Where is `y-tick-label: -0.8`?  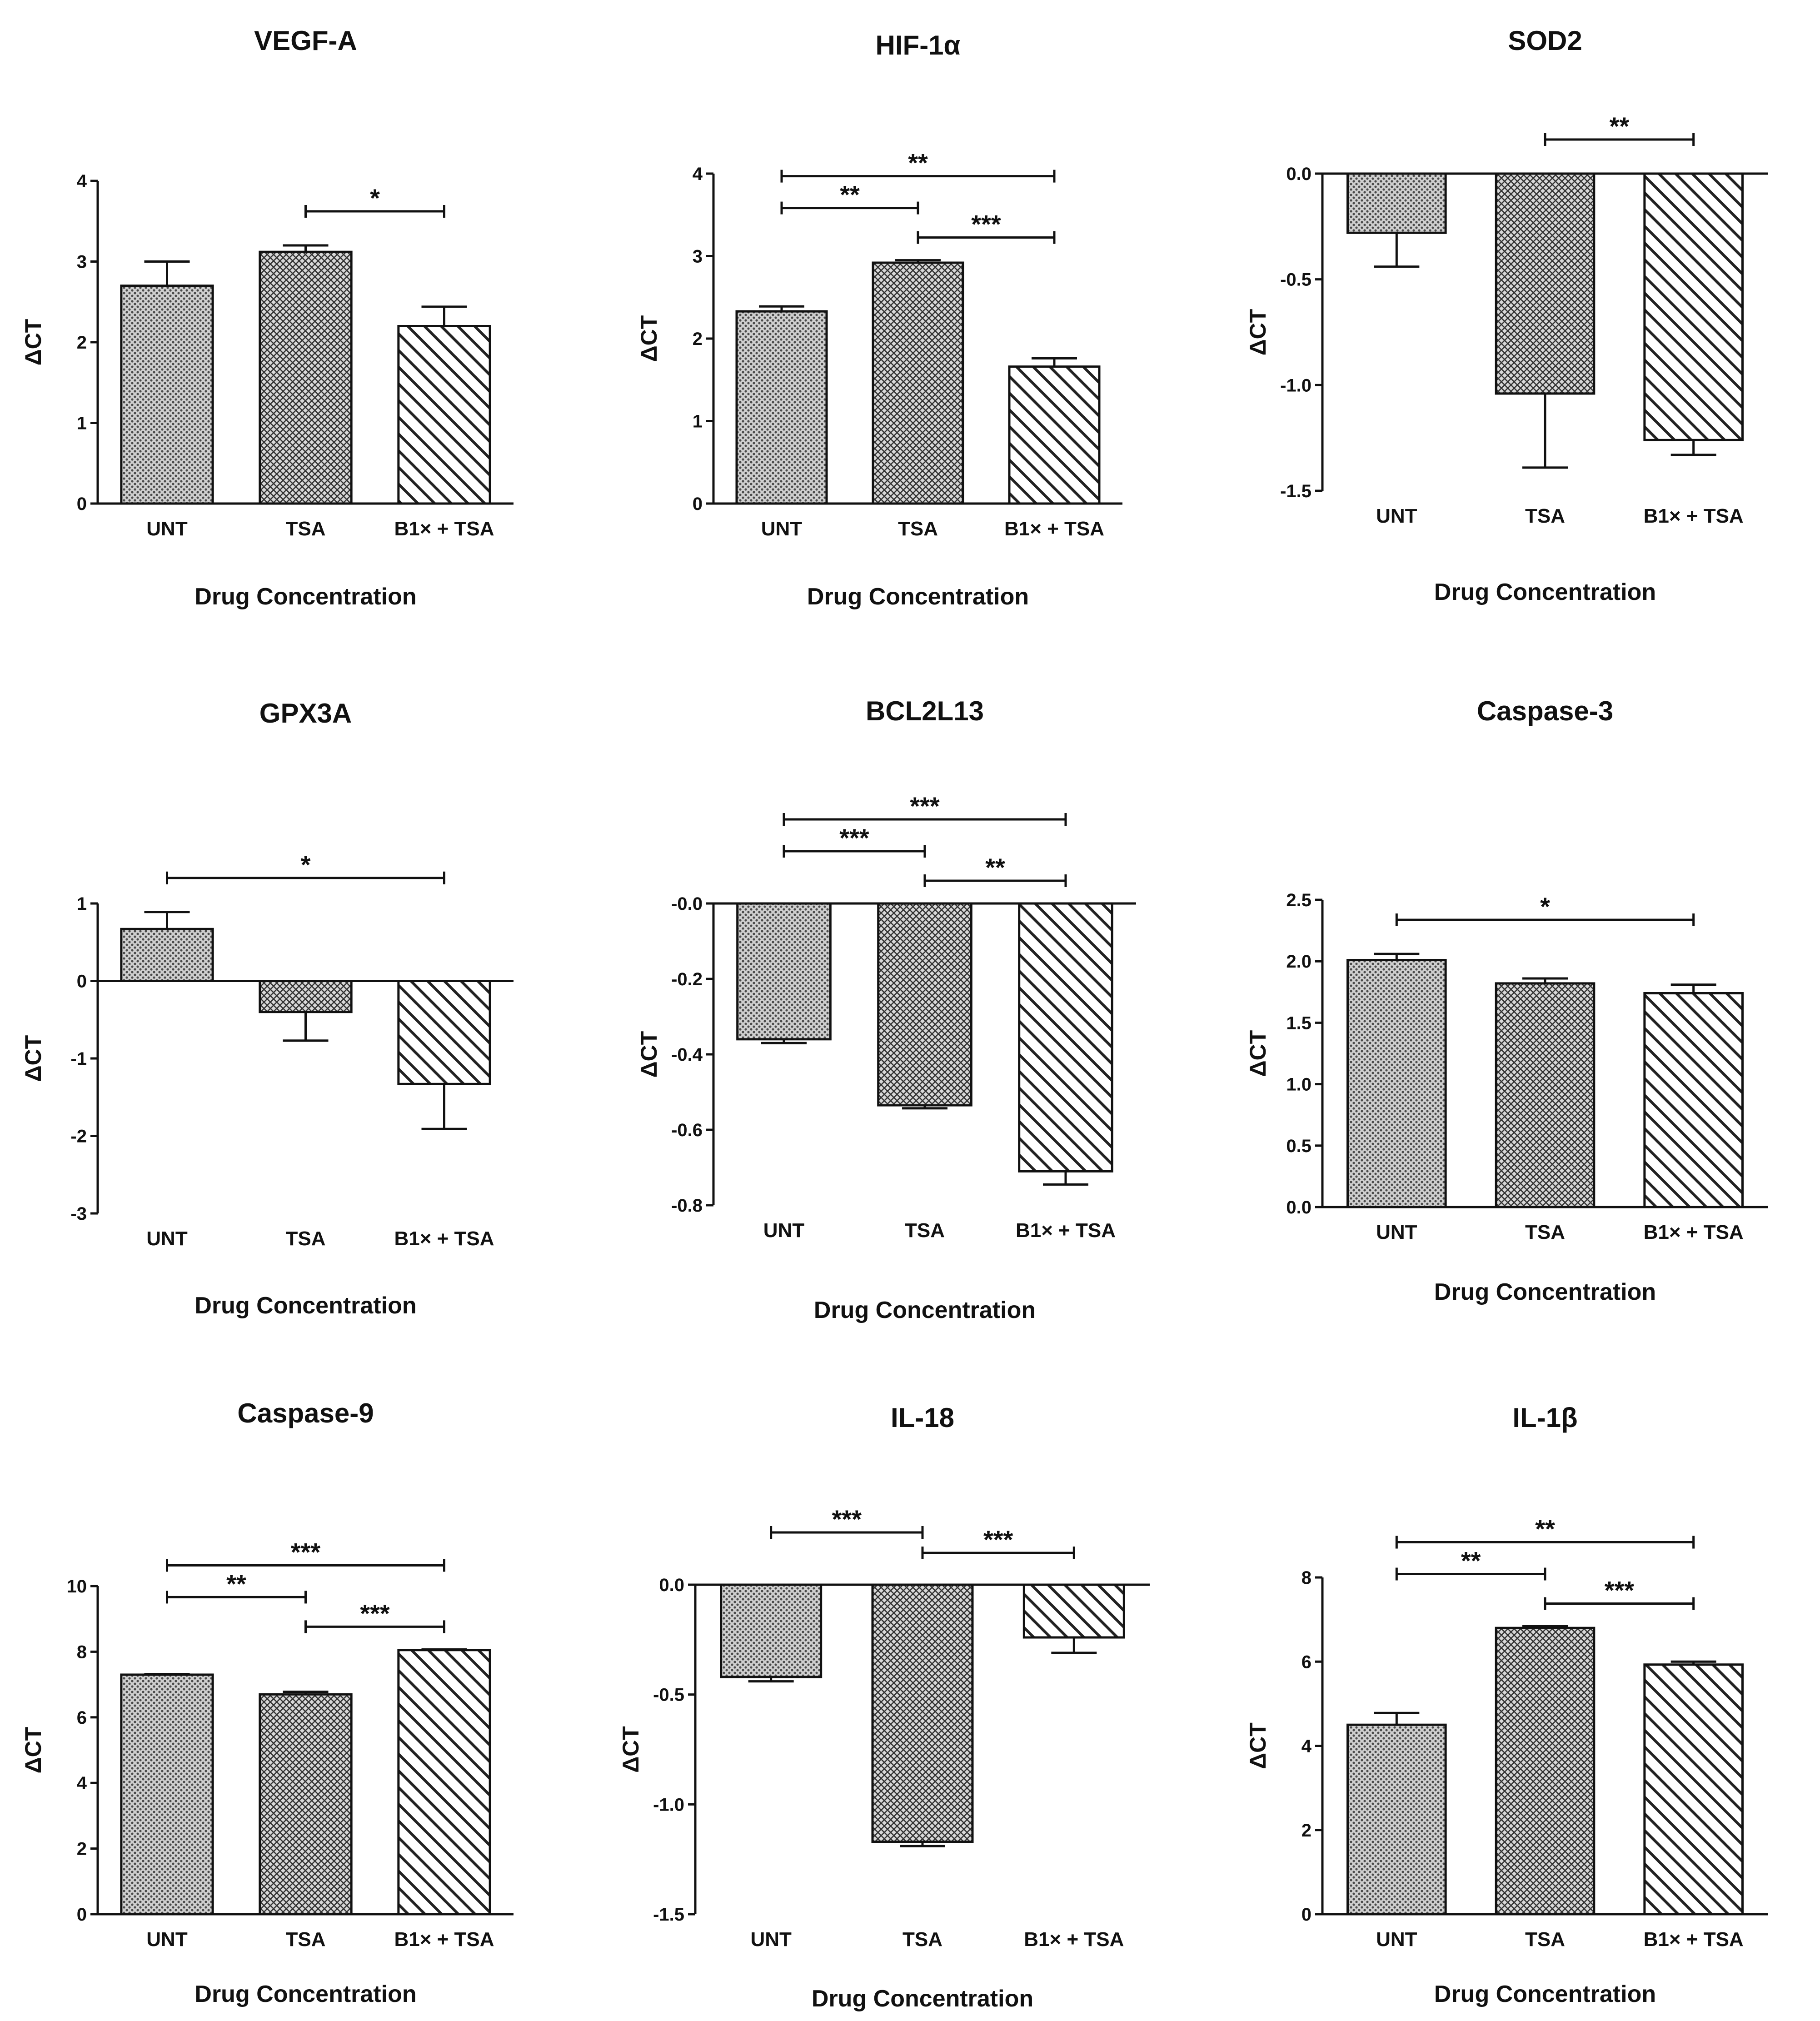
y-tick-label: -0.8 is located at coordinates (687, 1206).